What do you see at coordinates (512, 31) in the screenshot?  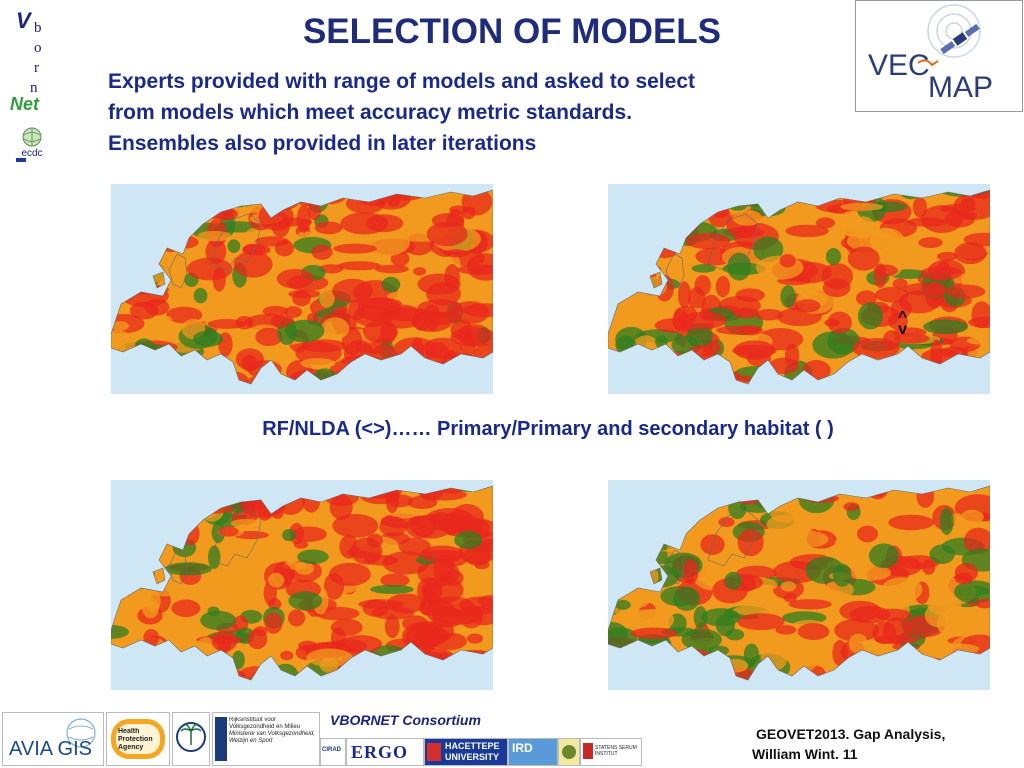 I see `page-title: SELECTION OF MODELS` at bounding box center [512, 31].